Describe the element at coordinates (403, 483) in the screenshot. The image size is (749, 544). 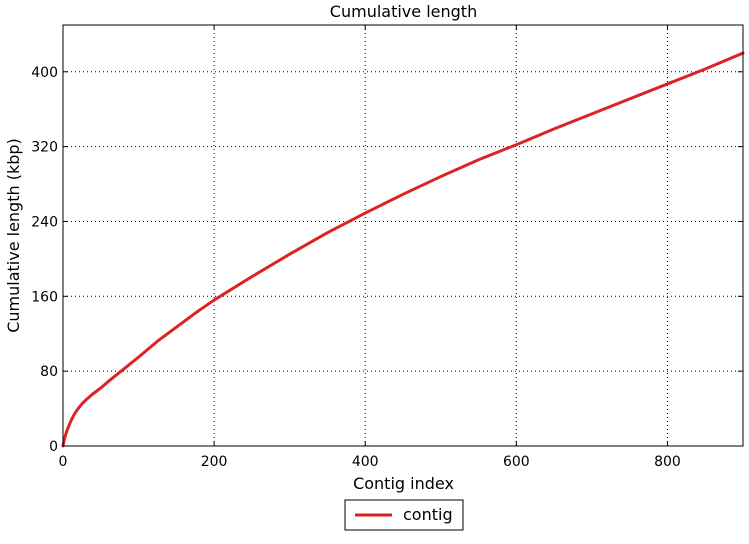
I see `x-axis-label: Contig index` at that location.